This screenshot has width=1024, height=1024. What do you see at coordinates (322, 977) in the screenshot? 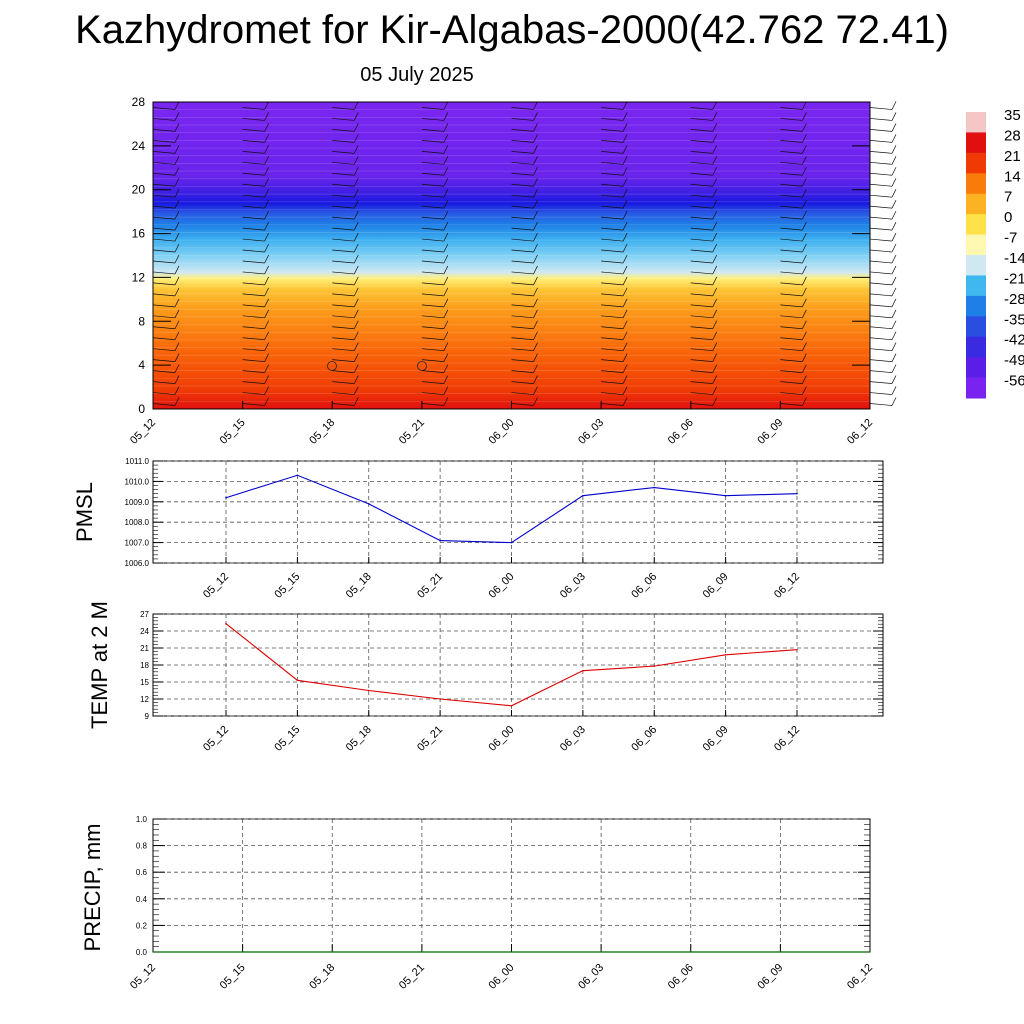
I see `precip-x-tick-label: 05_18` at bounding box center [322, 977].